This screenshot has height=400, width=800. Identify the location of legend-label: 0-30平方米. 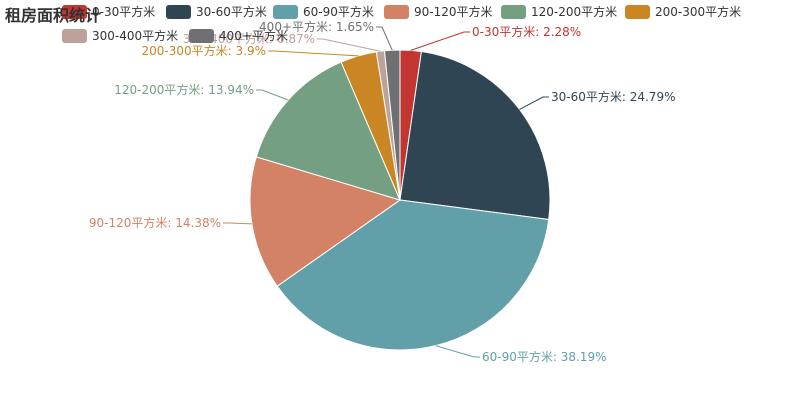
(123, 11).